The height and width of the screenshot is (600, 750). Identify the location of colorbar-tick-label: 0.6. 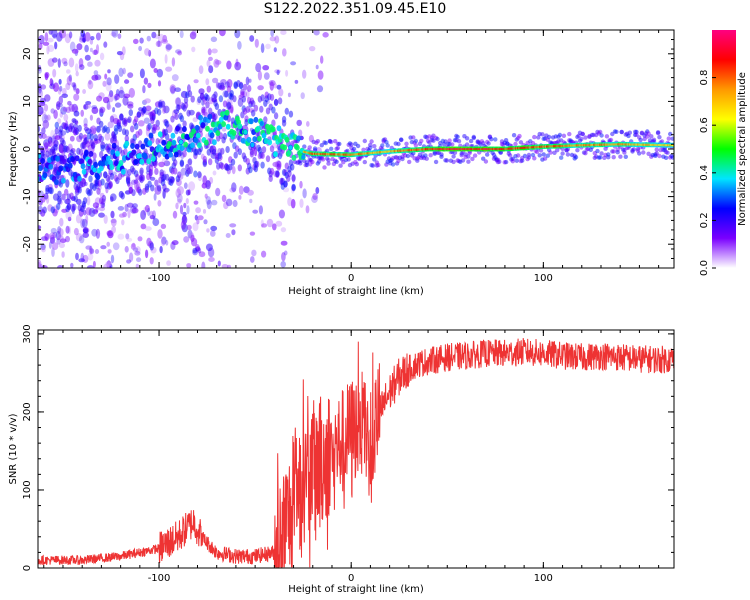
(704, 125).